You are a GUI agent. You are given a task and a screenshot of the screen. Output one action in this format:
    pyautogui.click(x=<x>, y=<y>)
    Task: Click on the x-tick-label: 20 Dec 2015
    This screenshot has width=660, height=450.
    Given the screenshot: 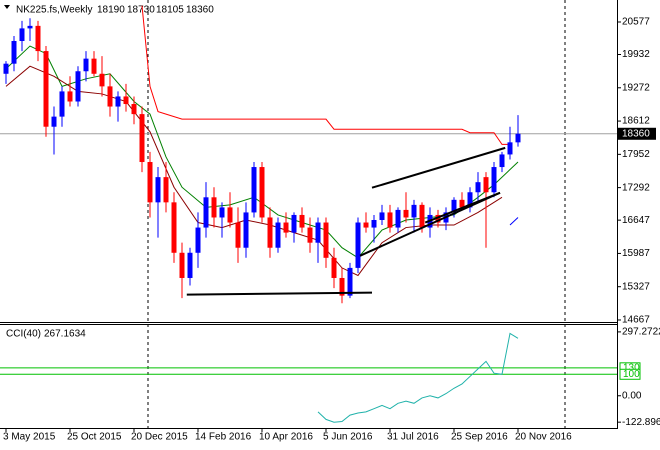 What is the action you would take?
    pyautogui.click(x=159, y=437)
    